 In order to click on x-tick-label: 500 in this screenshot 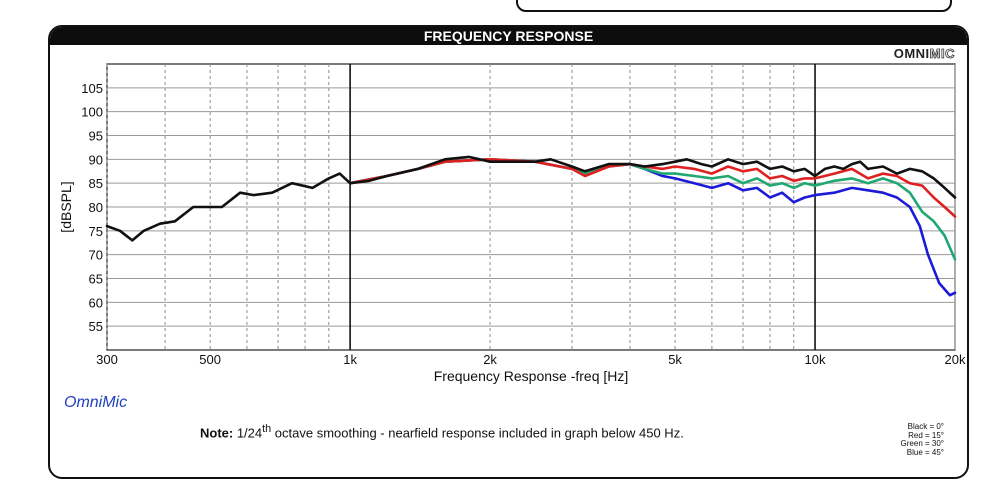, I will do `click(210, 359)`.